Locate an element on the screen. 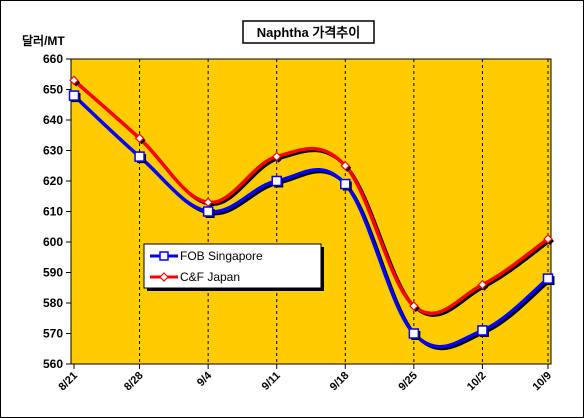  y-tick-label: 580 is located at coordinates (53, 303).